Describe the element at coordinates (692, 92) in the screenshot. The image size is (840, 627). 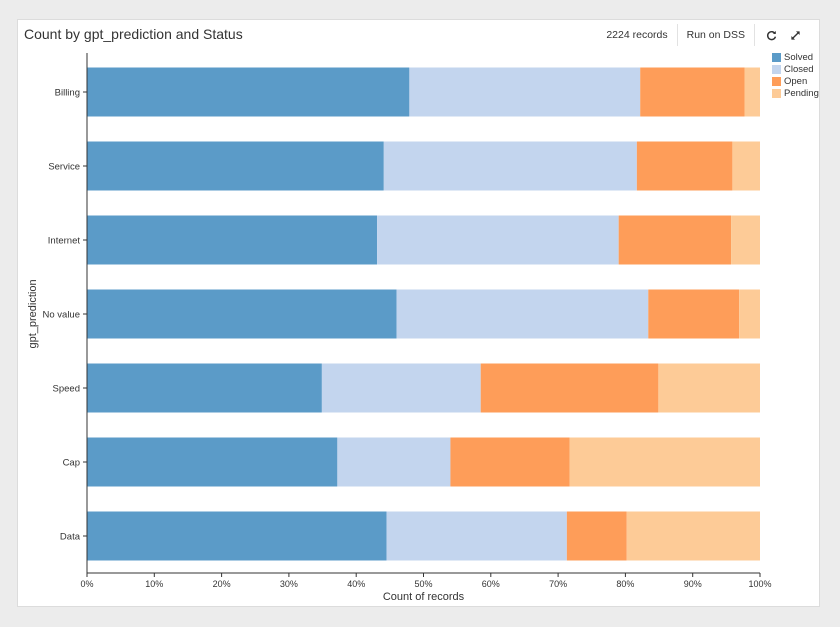
I see `bar-billing-open` at that location.